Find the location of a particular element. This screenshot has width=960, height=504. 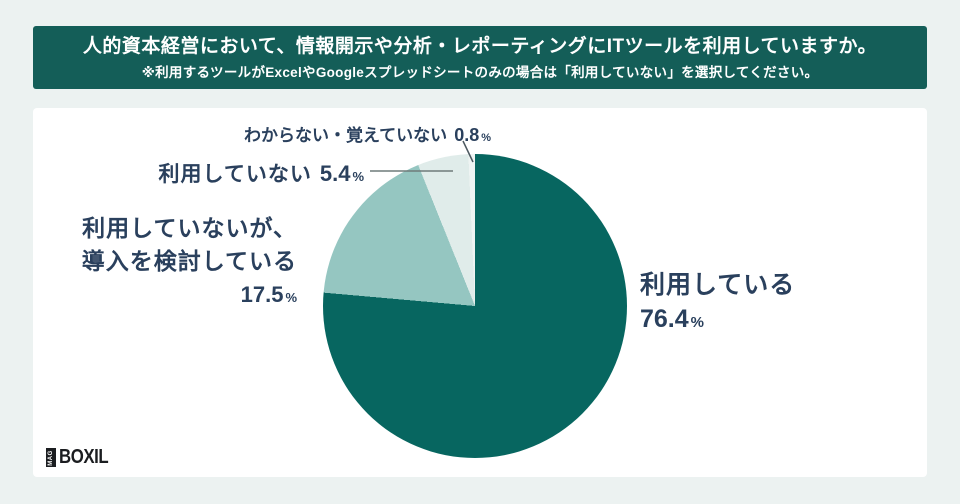

mag-badge-text: MAG is located at coordinates (51, 457).